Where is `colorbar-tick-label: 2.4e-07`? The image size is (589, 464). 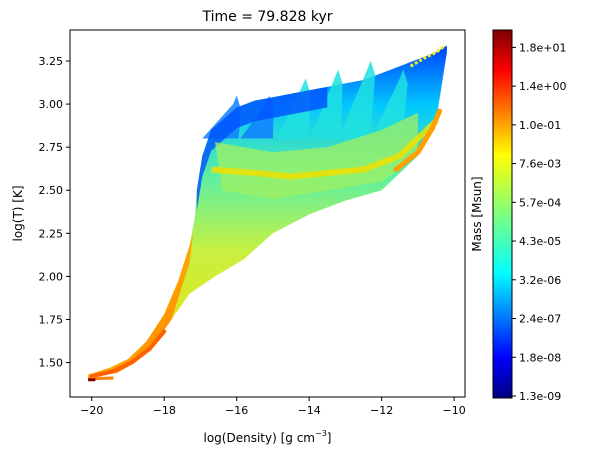
colorbar-tick-label: 2.4e-07 is located at coordinates (540, 319).